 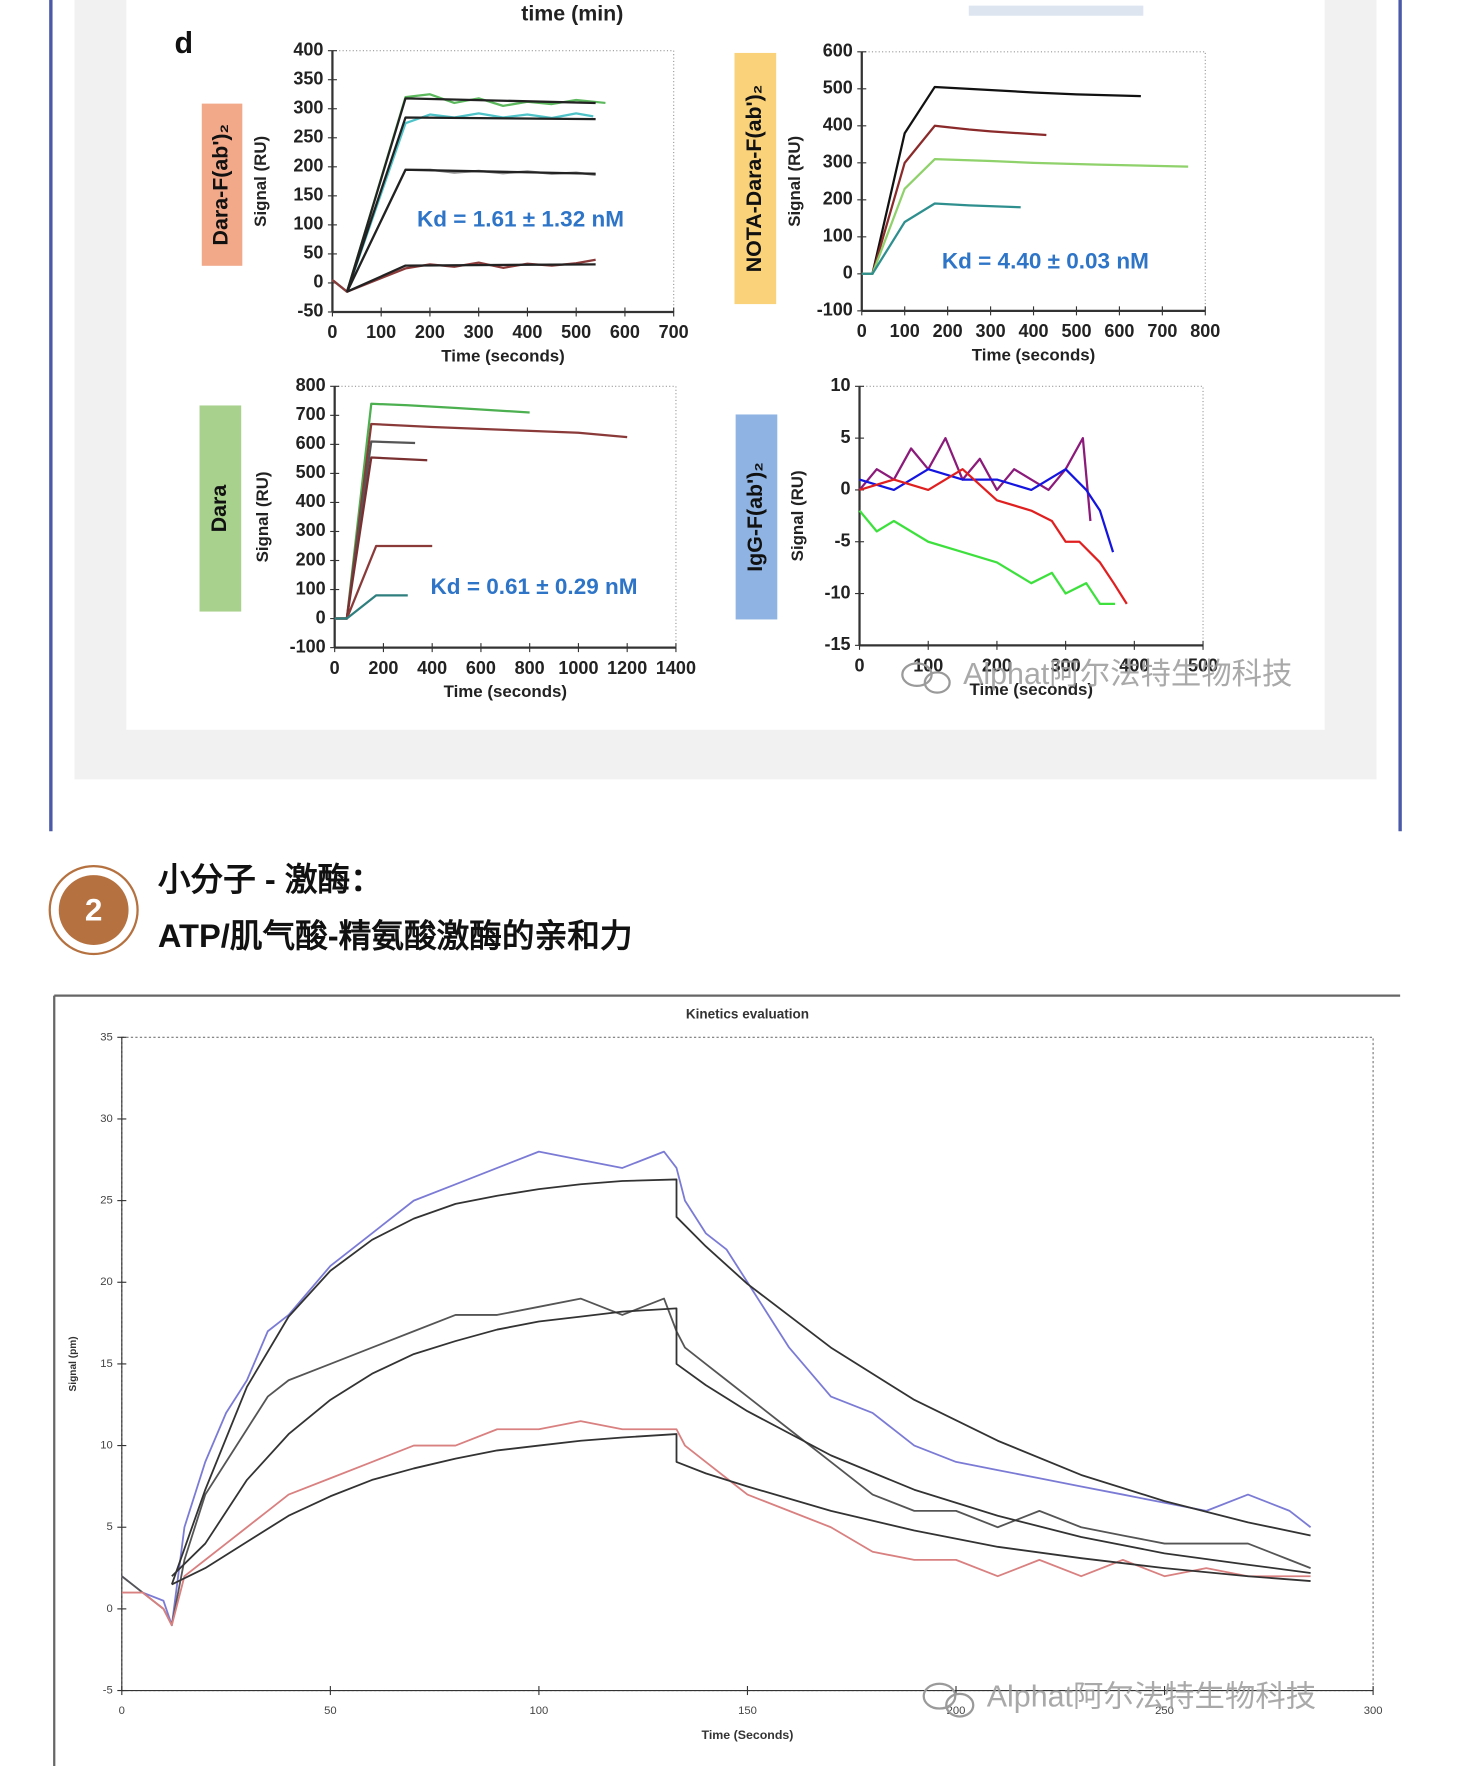 What do you see at coordinates (106, 1201) in the screenshot?
I see `y-tick-label: 25` at bounding box center [106, 1201].